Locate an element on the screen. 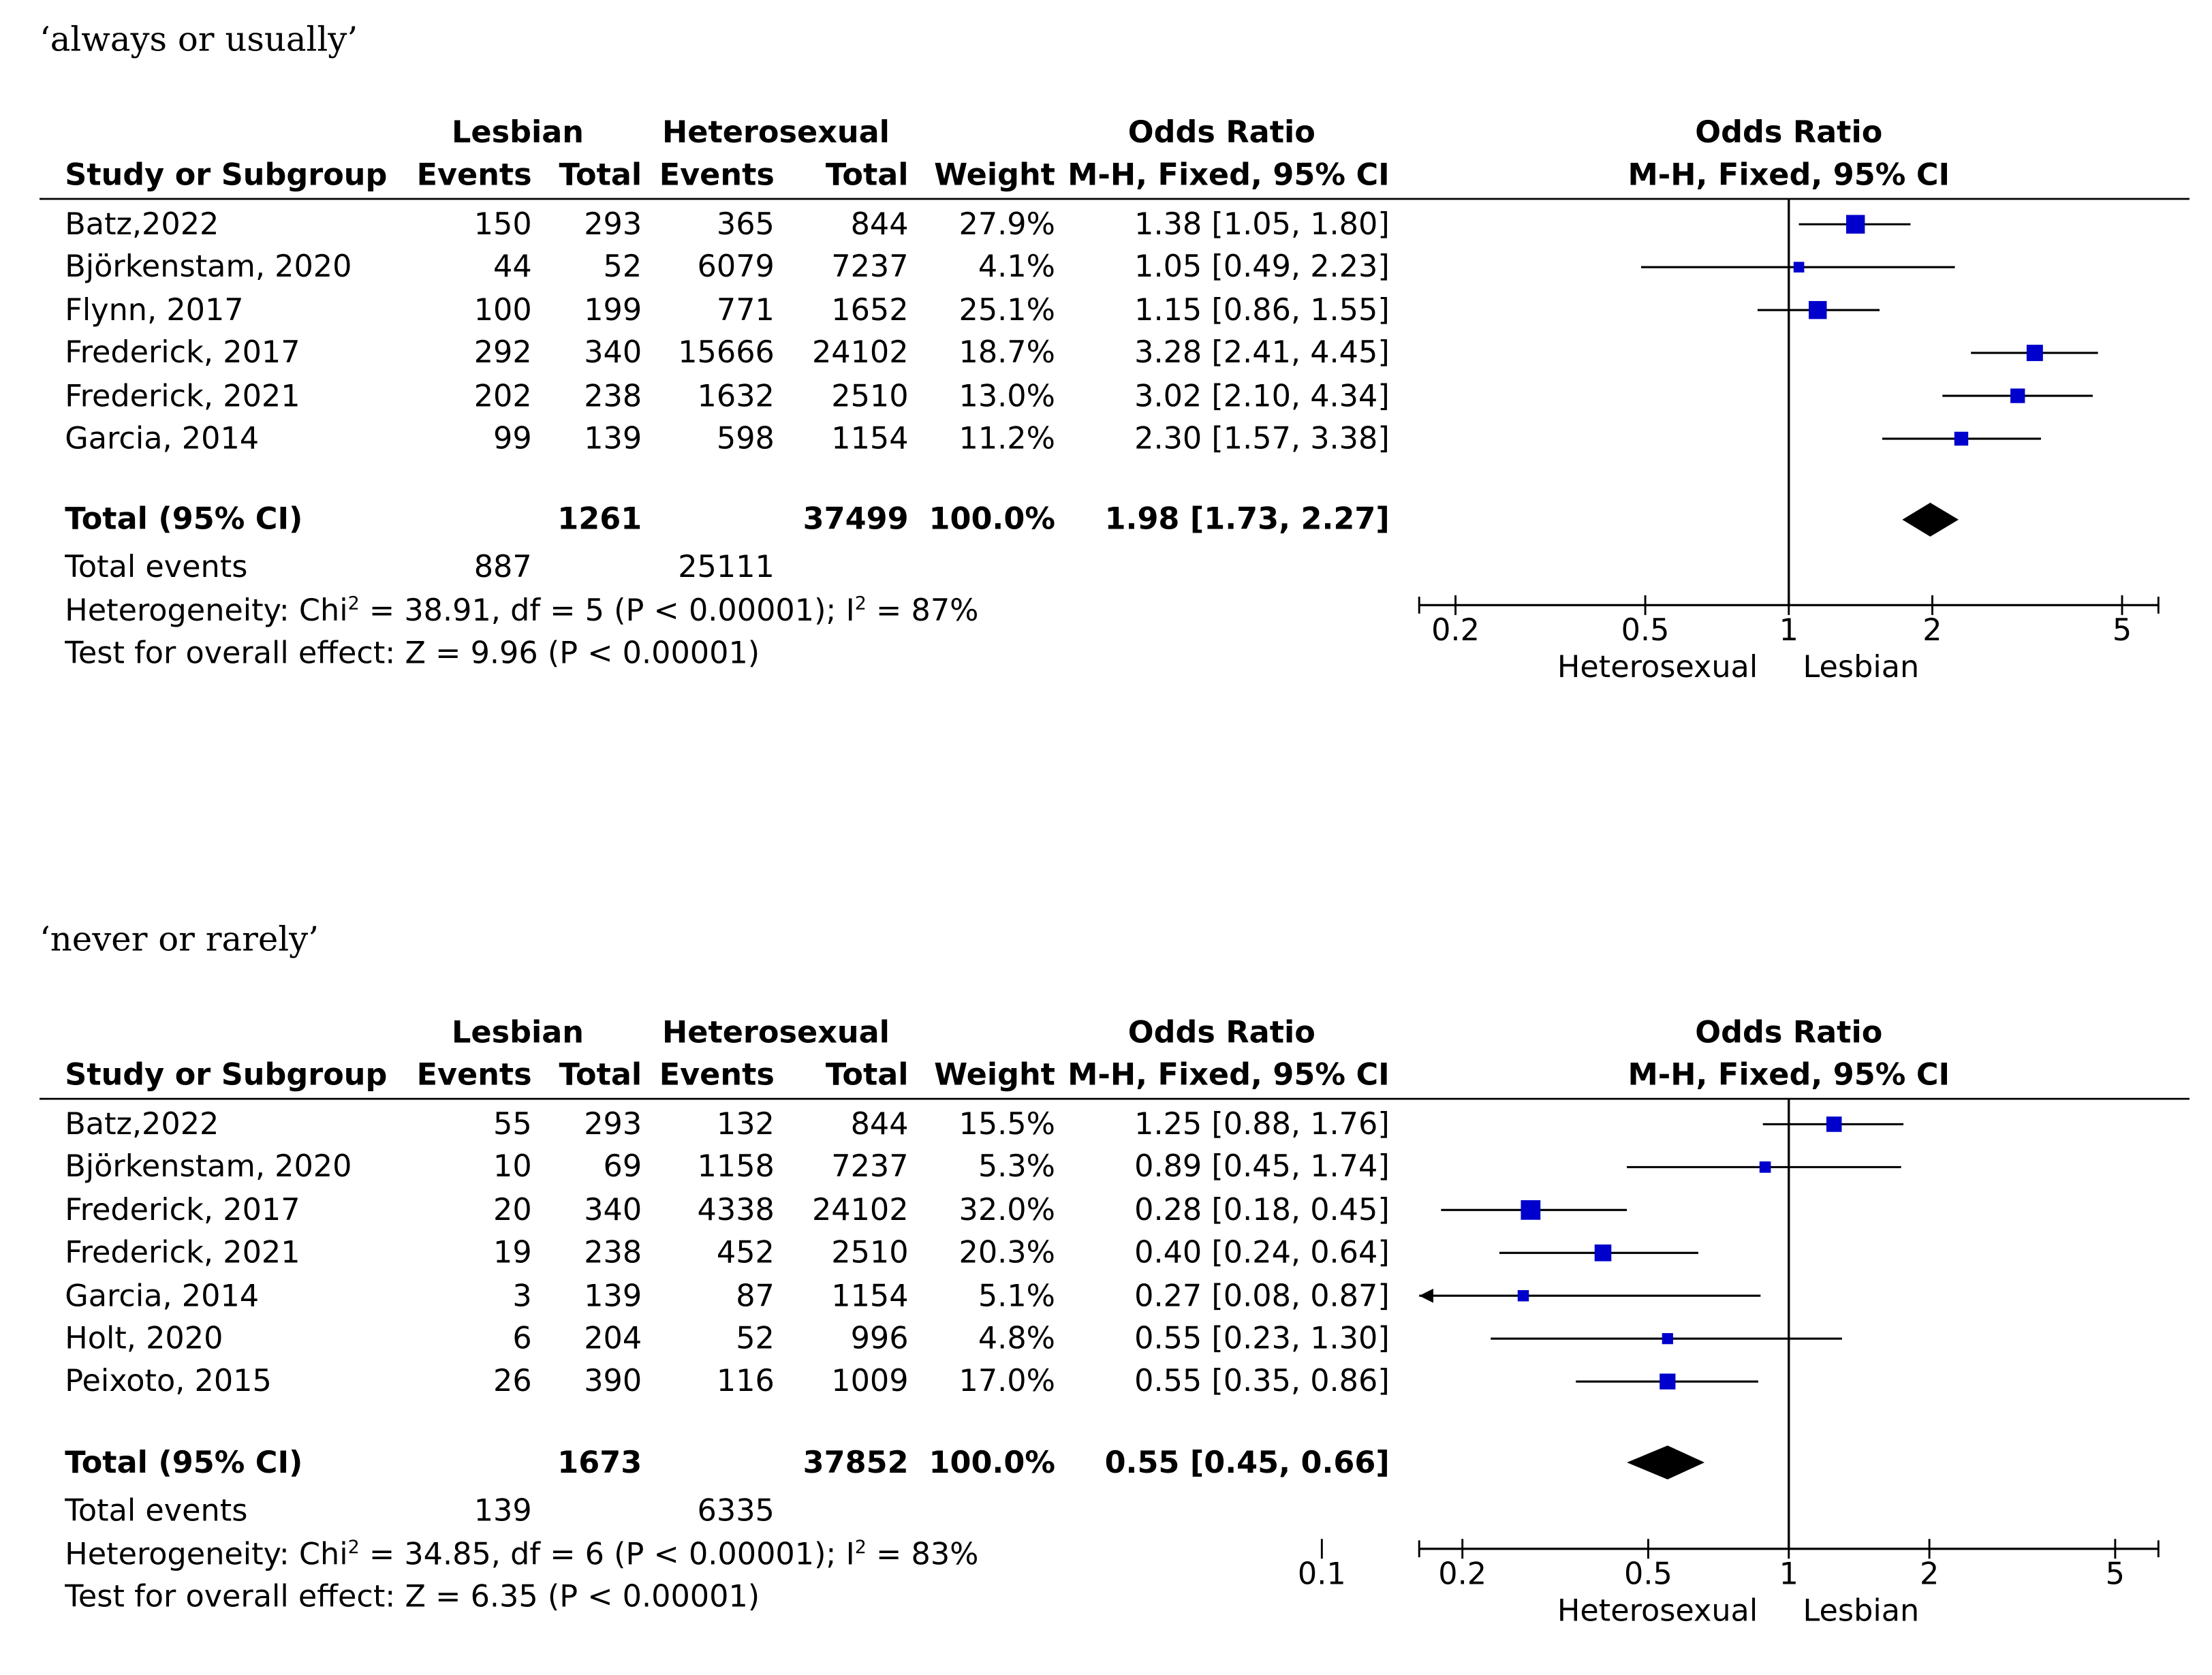 Image resolution: width=2212 pixels, height=1675 pixels. total-heterosexual: 24102 is located at coordinates (860, 1211).